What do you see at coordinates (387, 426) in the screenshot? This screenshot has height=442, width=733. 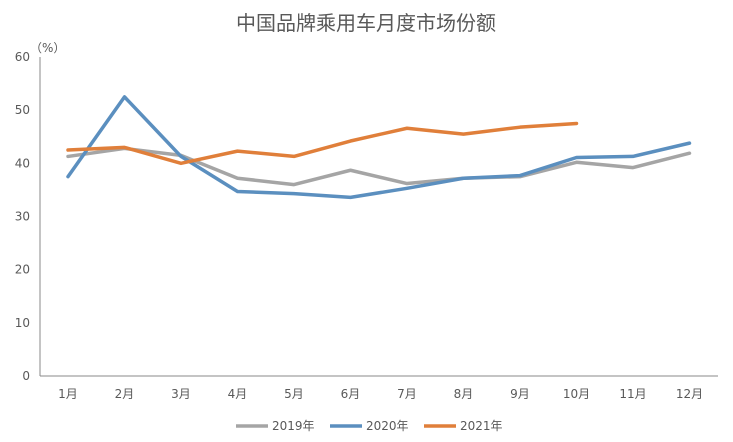 I see `legend-label: 2020年` at bounding box center [387, 426].